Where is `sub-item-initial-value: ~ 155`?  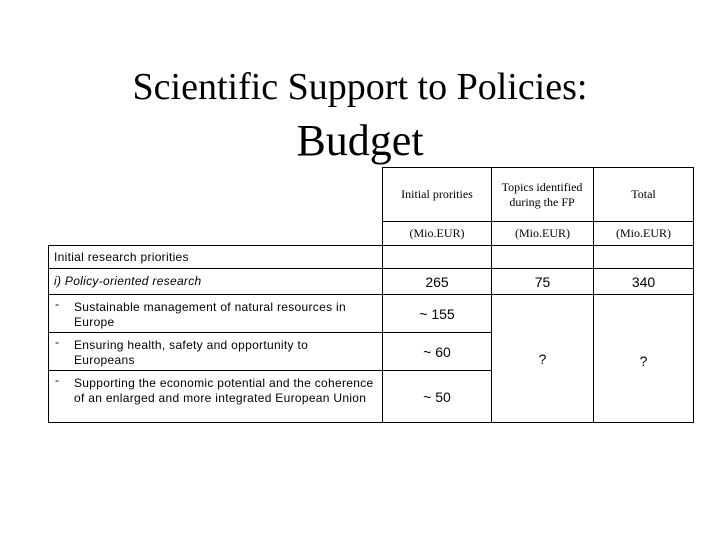
sub-item-initial-value: ~ 155 is located at coordinates (437, 313).